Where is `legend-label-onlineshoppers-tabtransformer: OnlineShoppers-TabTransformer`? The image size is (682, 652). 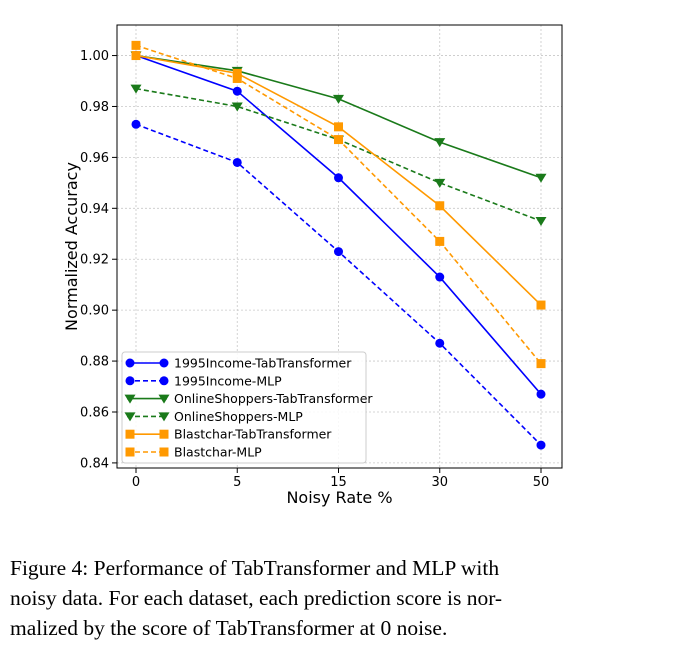
legend-label-onlineshoppers-tabtransformer: OnlineShoppers-TabTransformer is located at coordinates (273, 398).